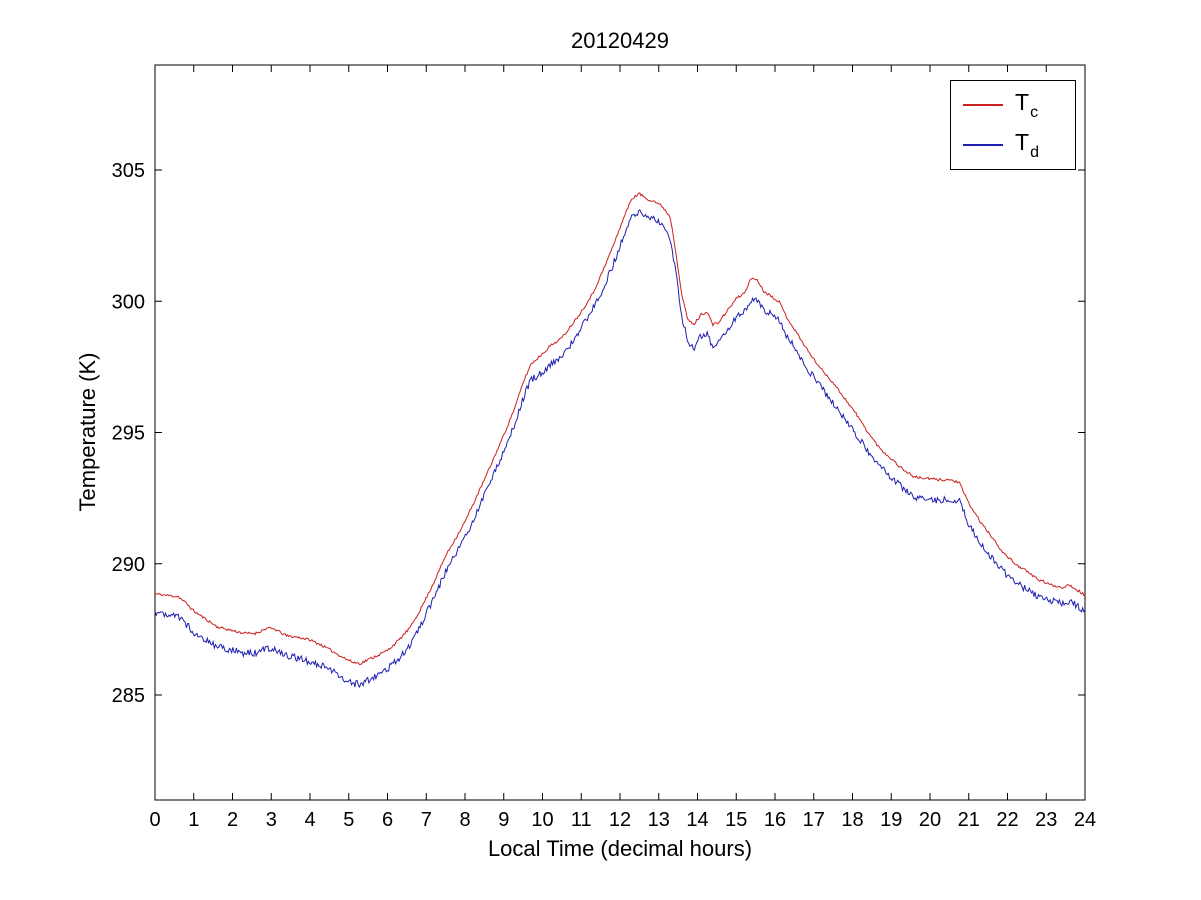 The height and width of the screenshot is (900, 1201). I want to click on y-tick-label: 295, so click(128, 434).